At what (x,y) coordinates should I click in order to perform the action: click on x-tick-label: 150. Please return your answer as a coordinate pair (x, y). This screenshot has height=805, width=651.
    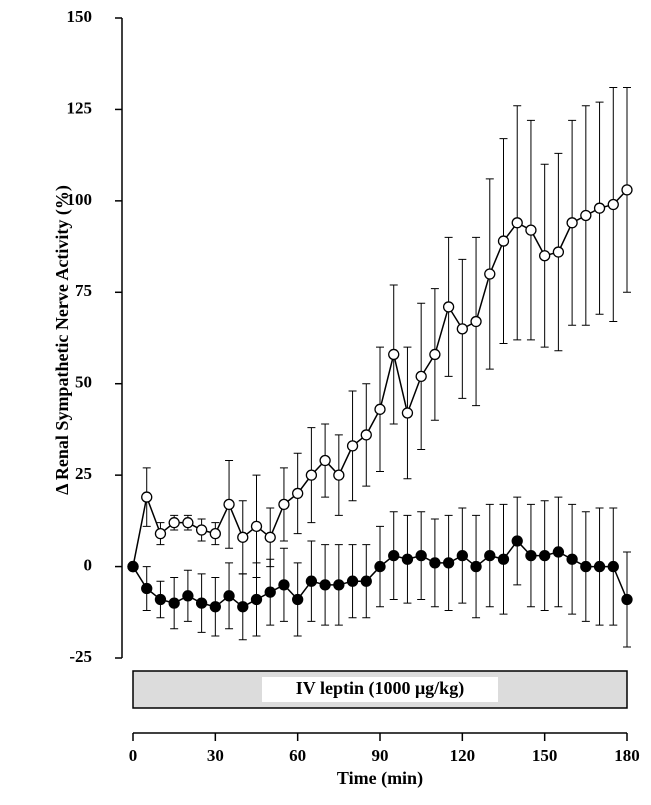
    Looking at the image, I should click on (545, 755).